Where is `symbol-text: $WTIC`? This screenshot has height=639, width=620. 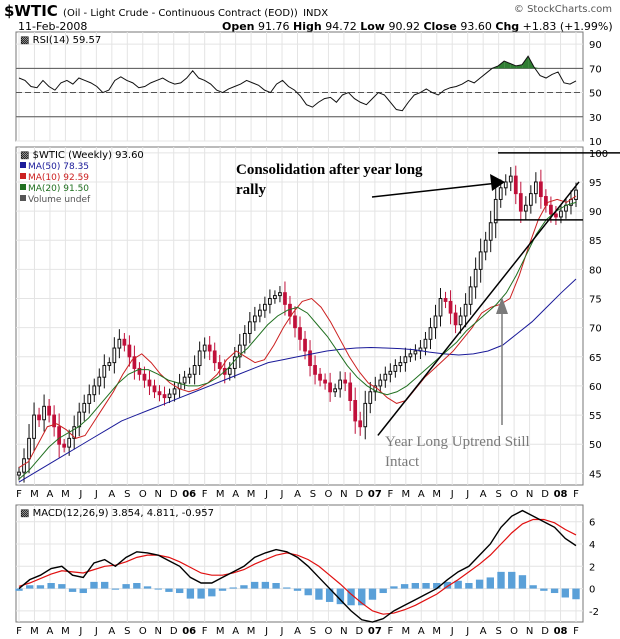
symbol-text: $WTIC is located at coordinates (31, 11).